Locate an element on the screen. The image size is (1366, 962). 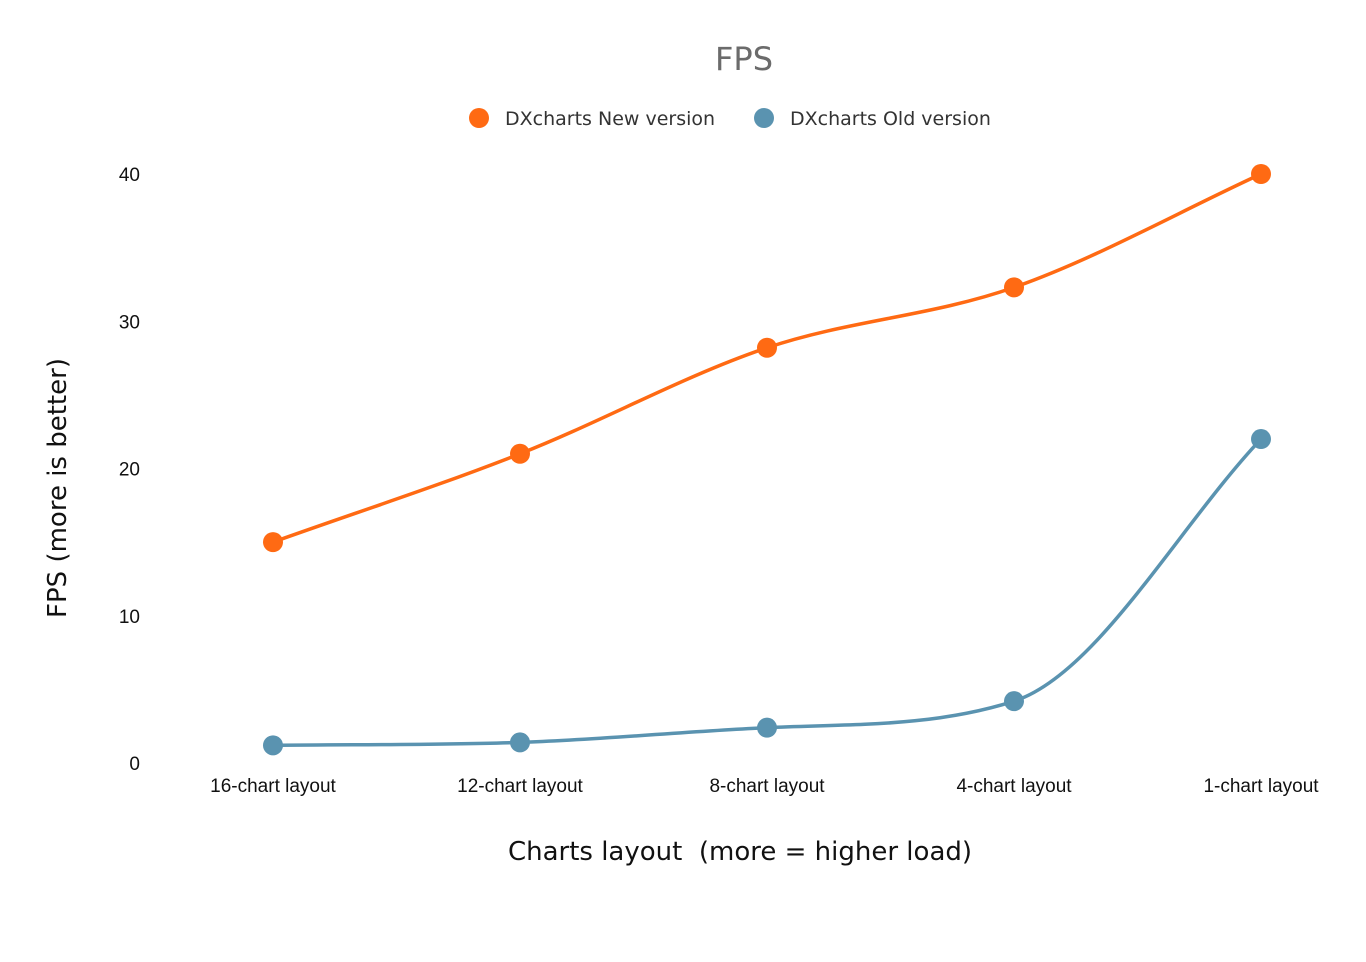
chart-title: FPS is located at coordinates (744, 59).